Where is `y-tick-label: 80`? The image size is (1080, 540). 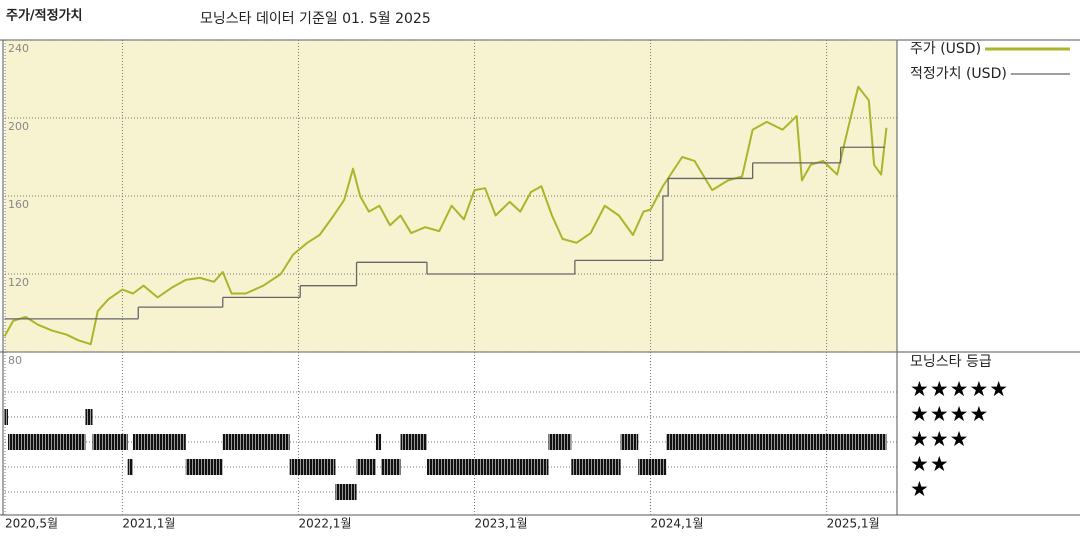 y-tick-label: 80 is located at coordinates (15, 360).